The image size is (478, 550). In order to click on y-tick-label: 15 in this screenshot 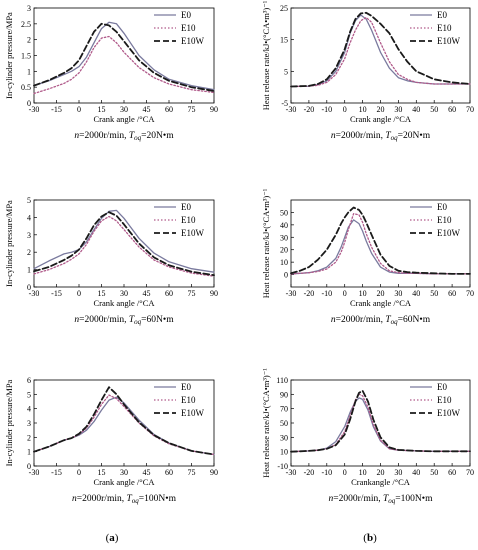, I will do `click(284, 40)`.